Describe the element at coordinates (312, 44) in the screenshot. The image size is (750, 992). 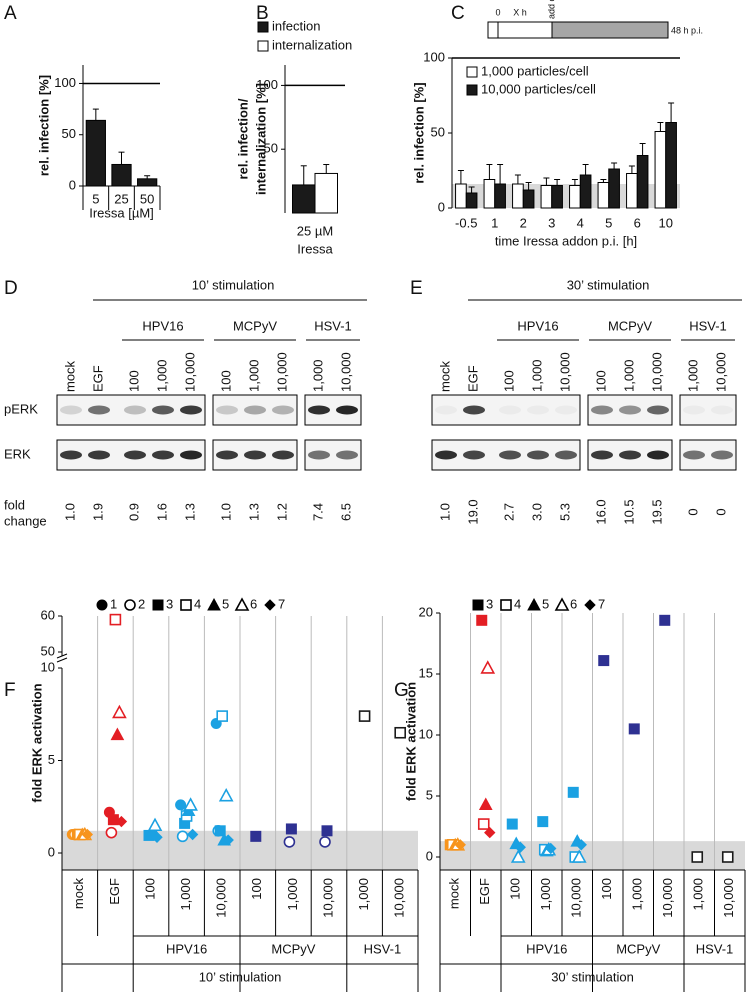
I see `legend-label: internalization` at that location.